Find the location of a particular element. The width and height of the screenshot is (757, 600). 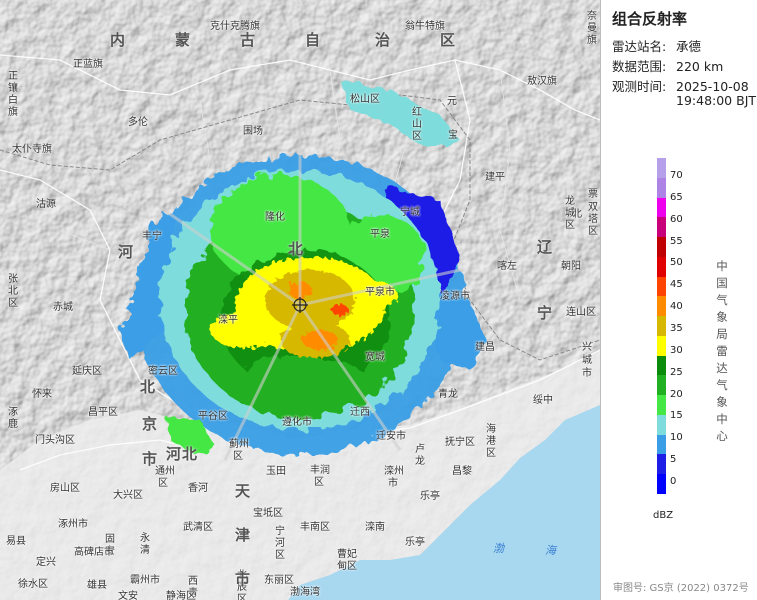

place-label: 城 is located at coordinates (587, 360).